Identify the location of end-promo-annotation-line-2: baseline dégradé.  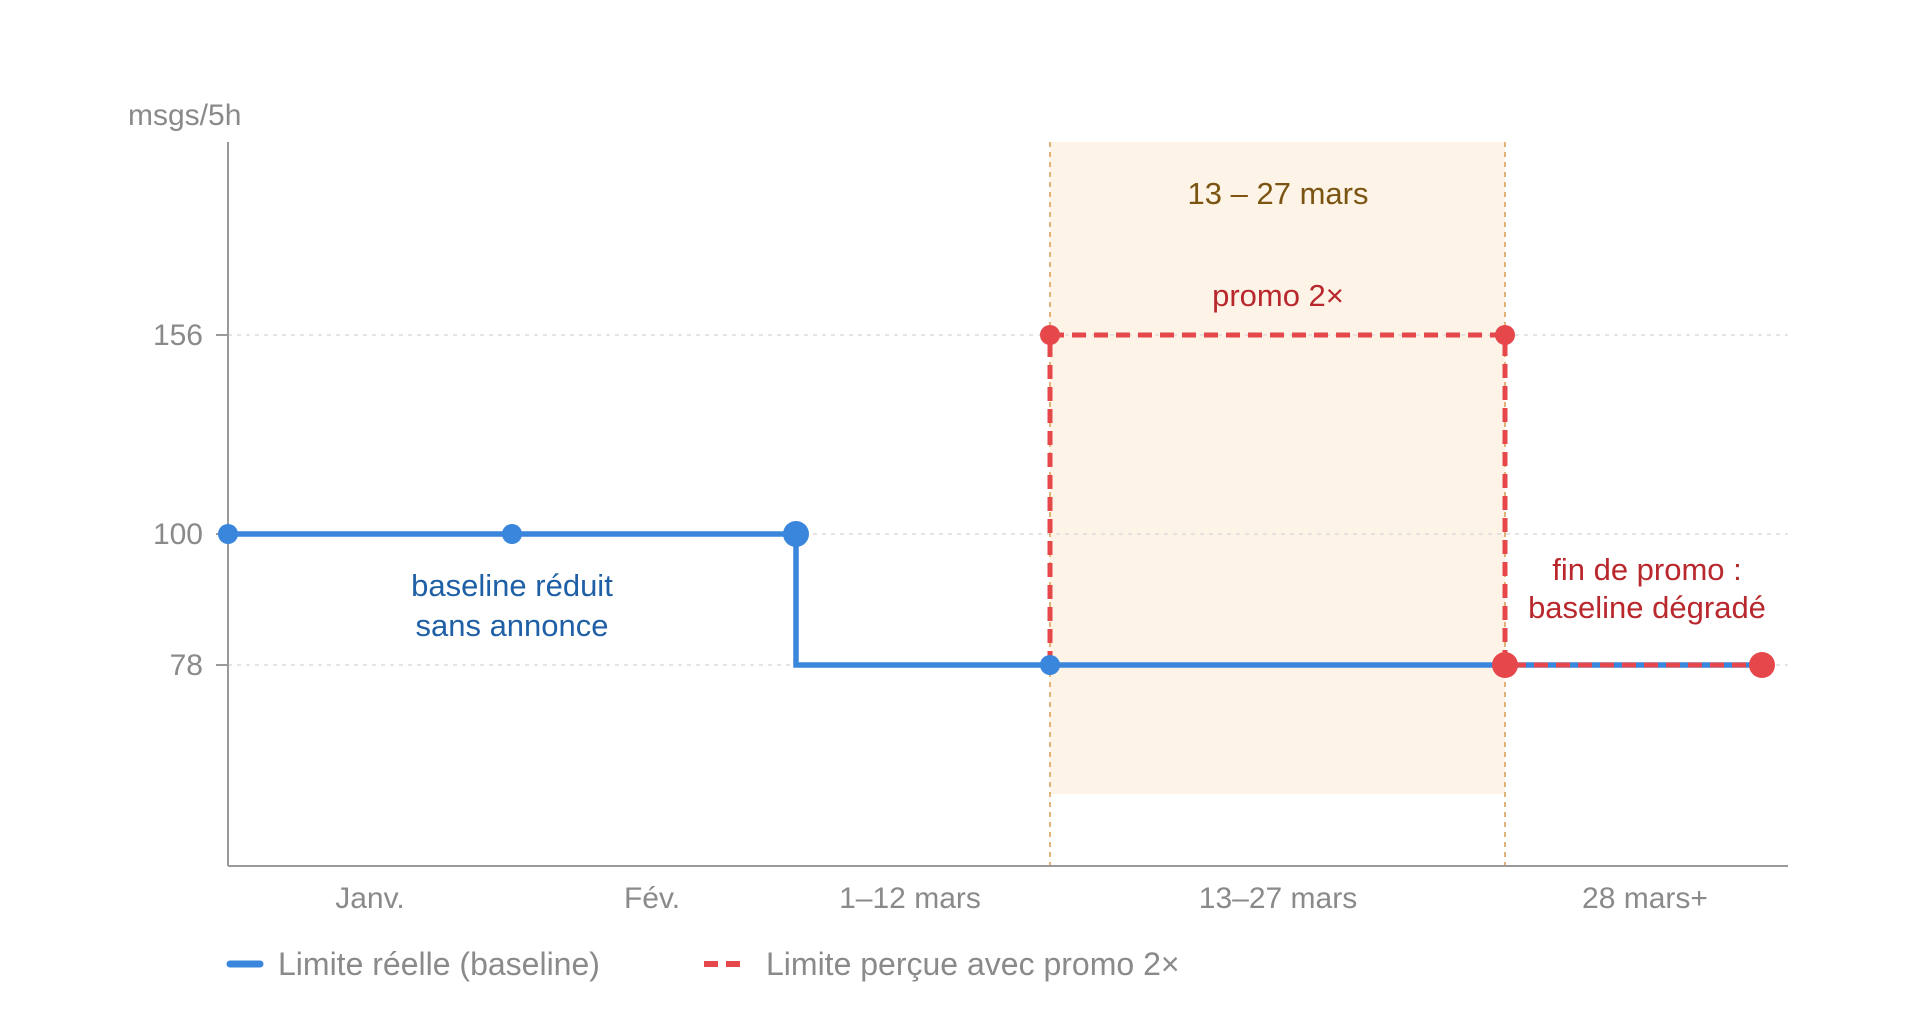
(1647, 607).